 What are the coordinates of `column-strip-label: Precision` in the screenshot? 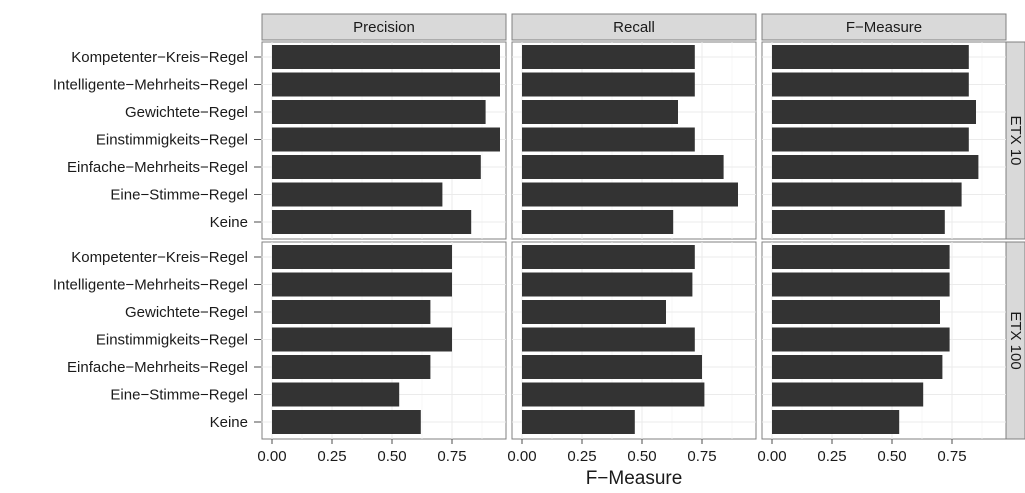 It's located at (384, 27).